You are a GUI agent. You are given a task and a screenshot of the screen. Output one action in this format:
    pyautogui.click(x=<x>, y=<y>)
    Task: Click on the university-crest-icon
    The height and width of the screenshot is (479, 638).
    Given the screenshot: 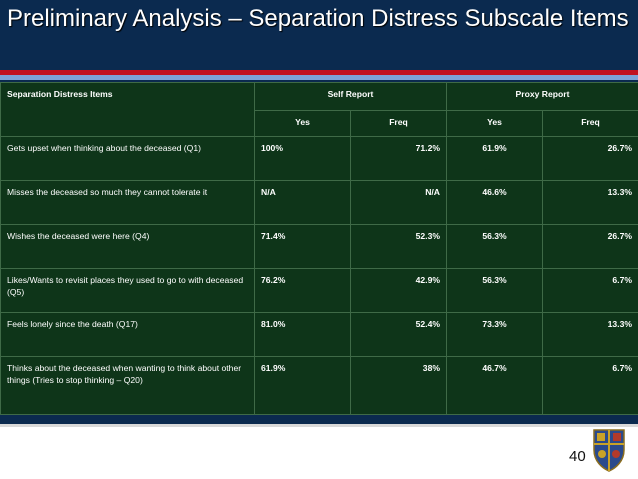 What is the action you would take?
    pyautogui.click(x=609, y=450)
    